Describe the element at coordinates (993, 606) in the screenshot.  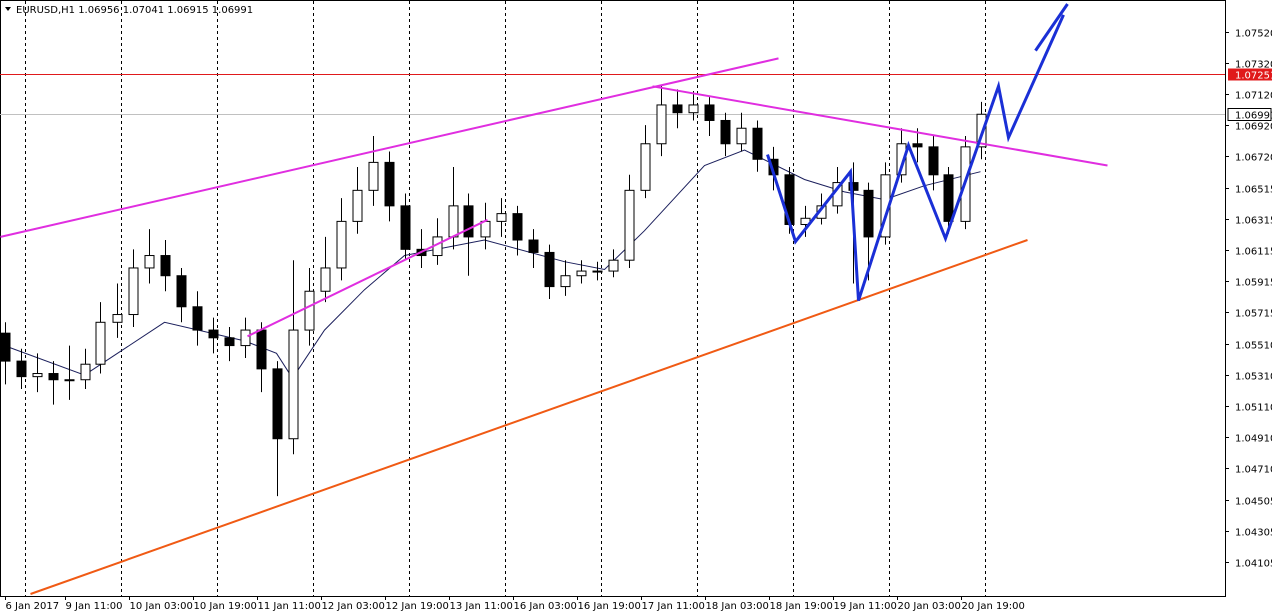
I see `x-tick-label: 20 Jan 19:00` at that location.